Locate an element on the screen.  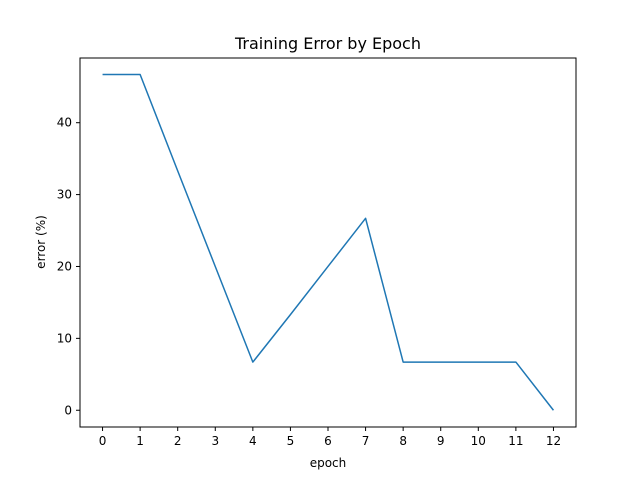
x-tick-label: 8 is located at coordinates (403, 441).